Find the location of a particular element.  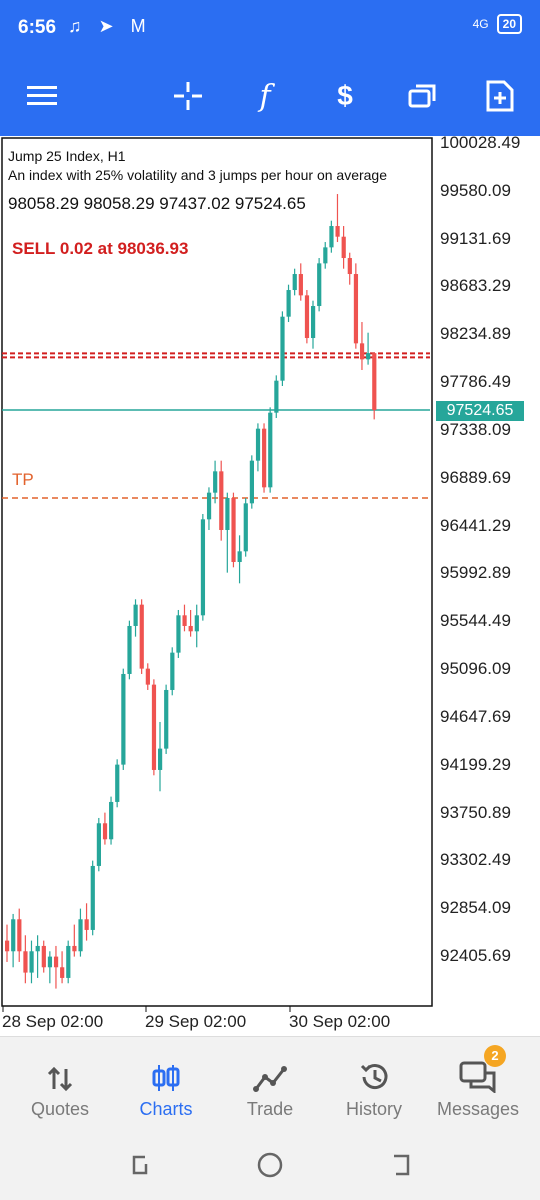

nav-charts: Charts is located at coordinates (166, 1083).